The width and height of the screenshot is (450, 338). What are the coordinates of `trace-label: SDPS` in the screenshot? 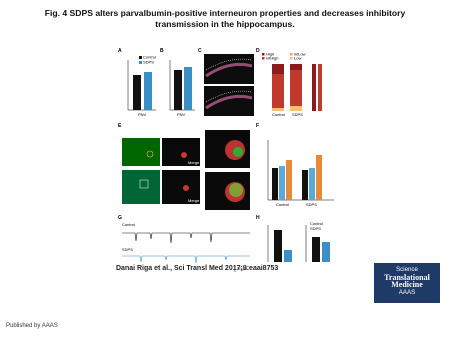 It's located at (127, 249).